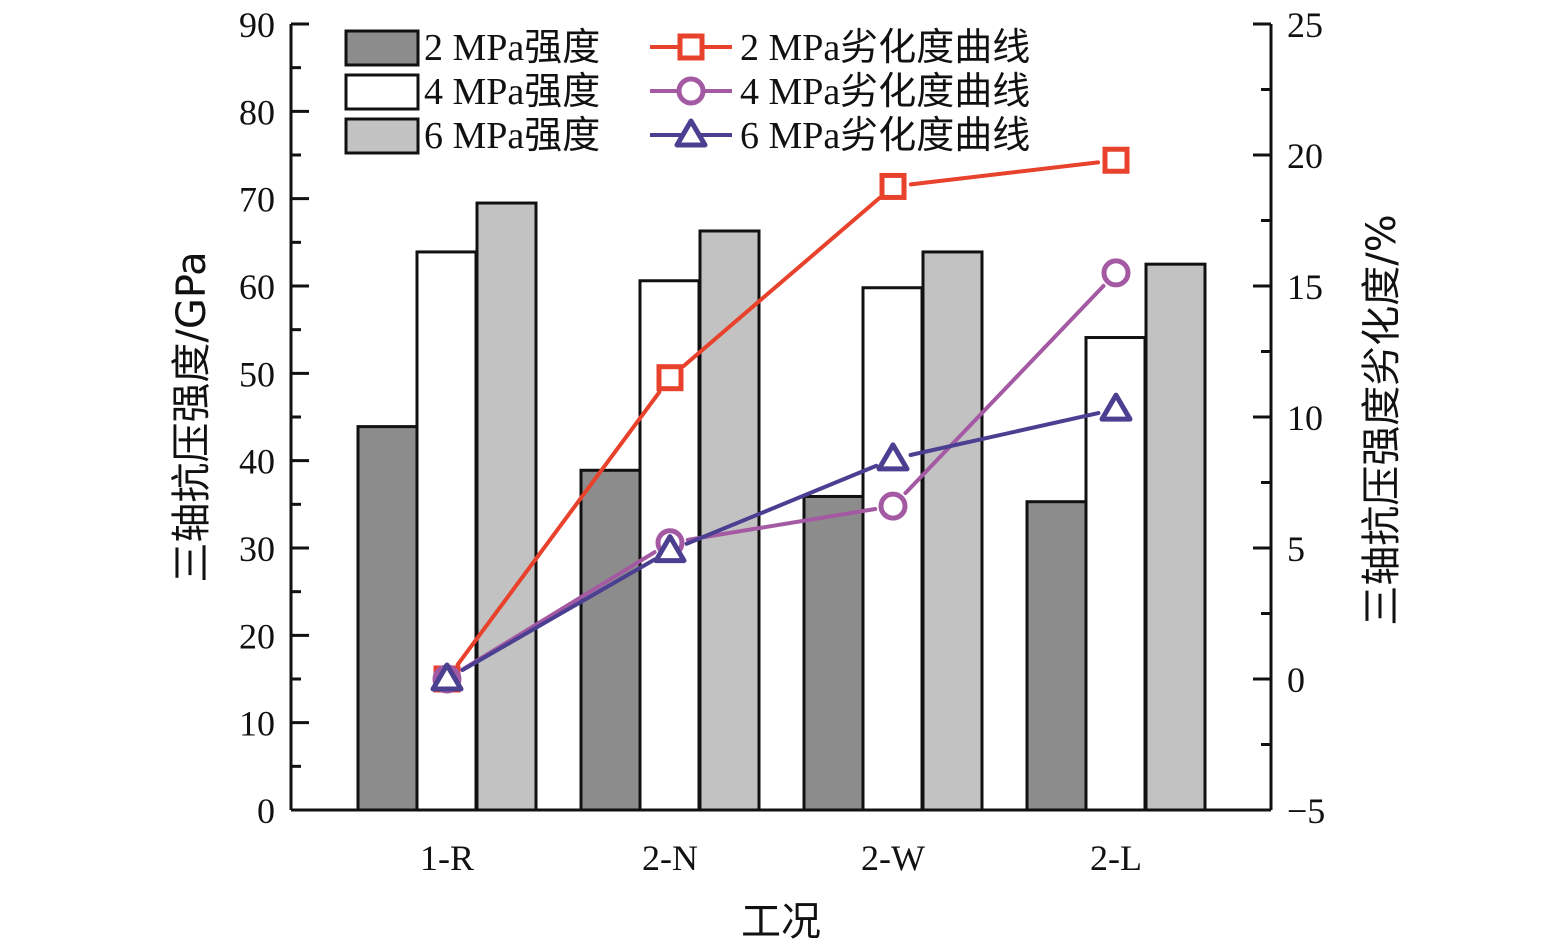 The height and width of the screenshot is (952, 1559). What do you see at coordinates (257, 462) in the screenshot?
I see `y-tick-label: 40` at bounding box center [257, 462].